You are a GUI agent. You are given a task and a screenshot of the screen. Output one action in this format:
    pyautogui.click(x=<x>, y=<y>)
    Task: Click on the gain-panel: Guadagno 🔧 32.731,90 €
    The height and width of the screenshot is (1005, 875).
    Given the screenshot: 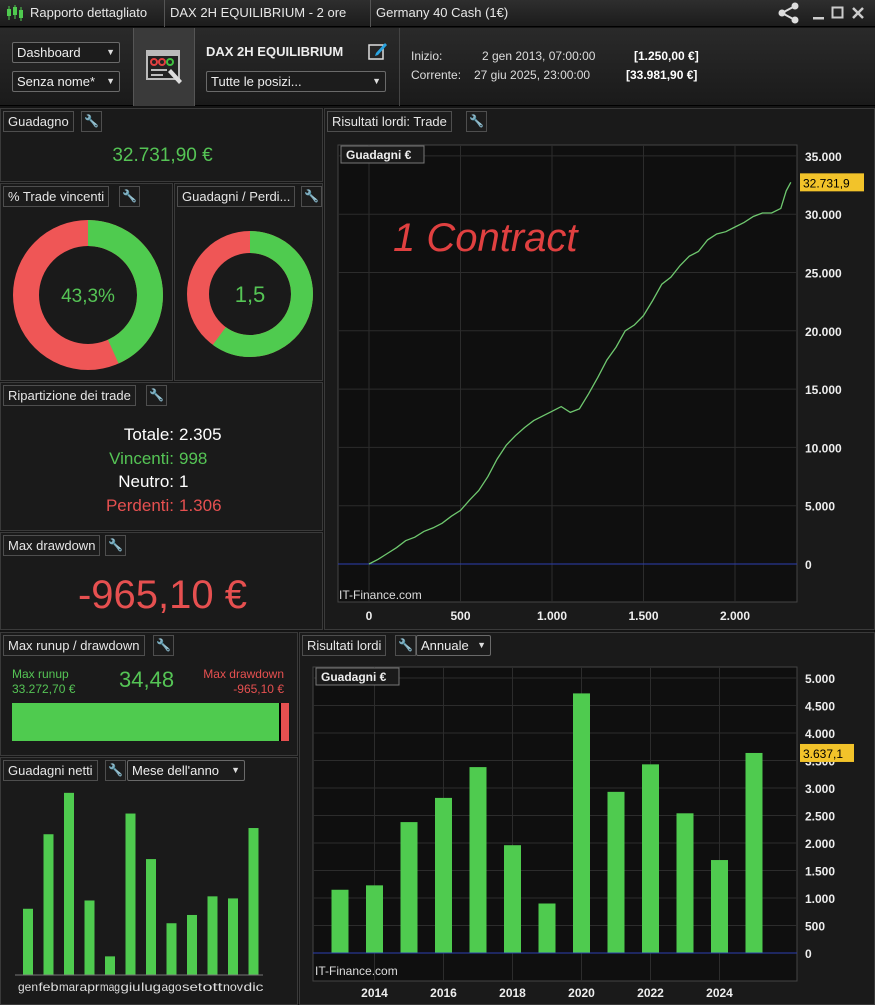 What is the action you would take?
    pyautogui.click(x=161, y=145)
    